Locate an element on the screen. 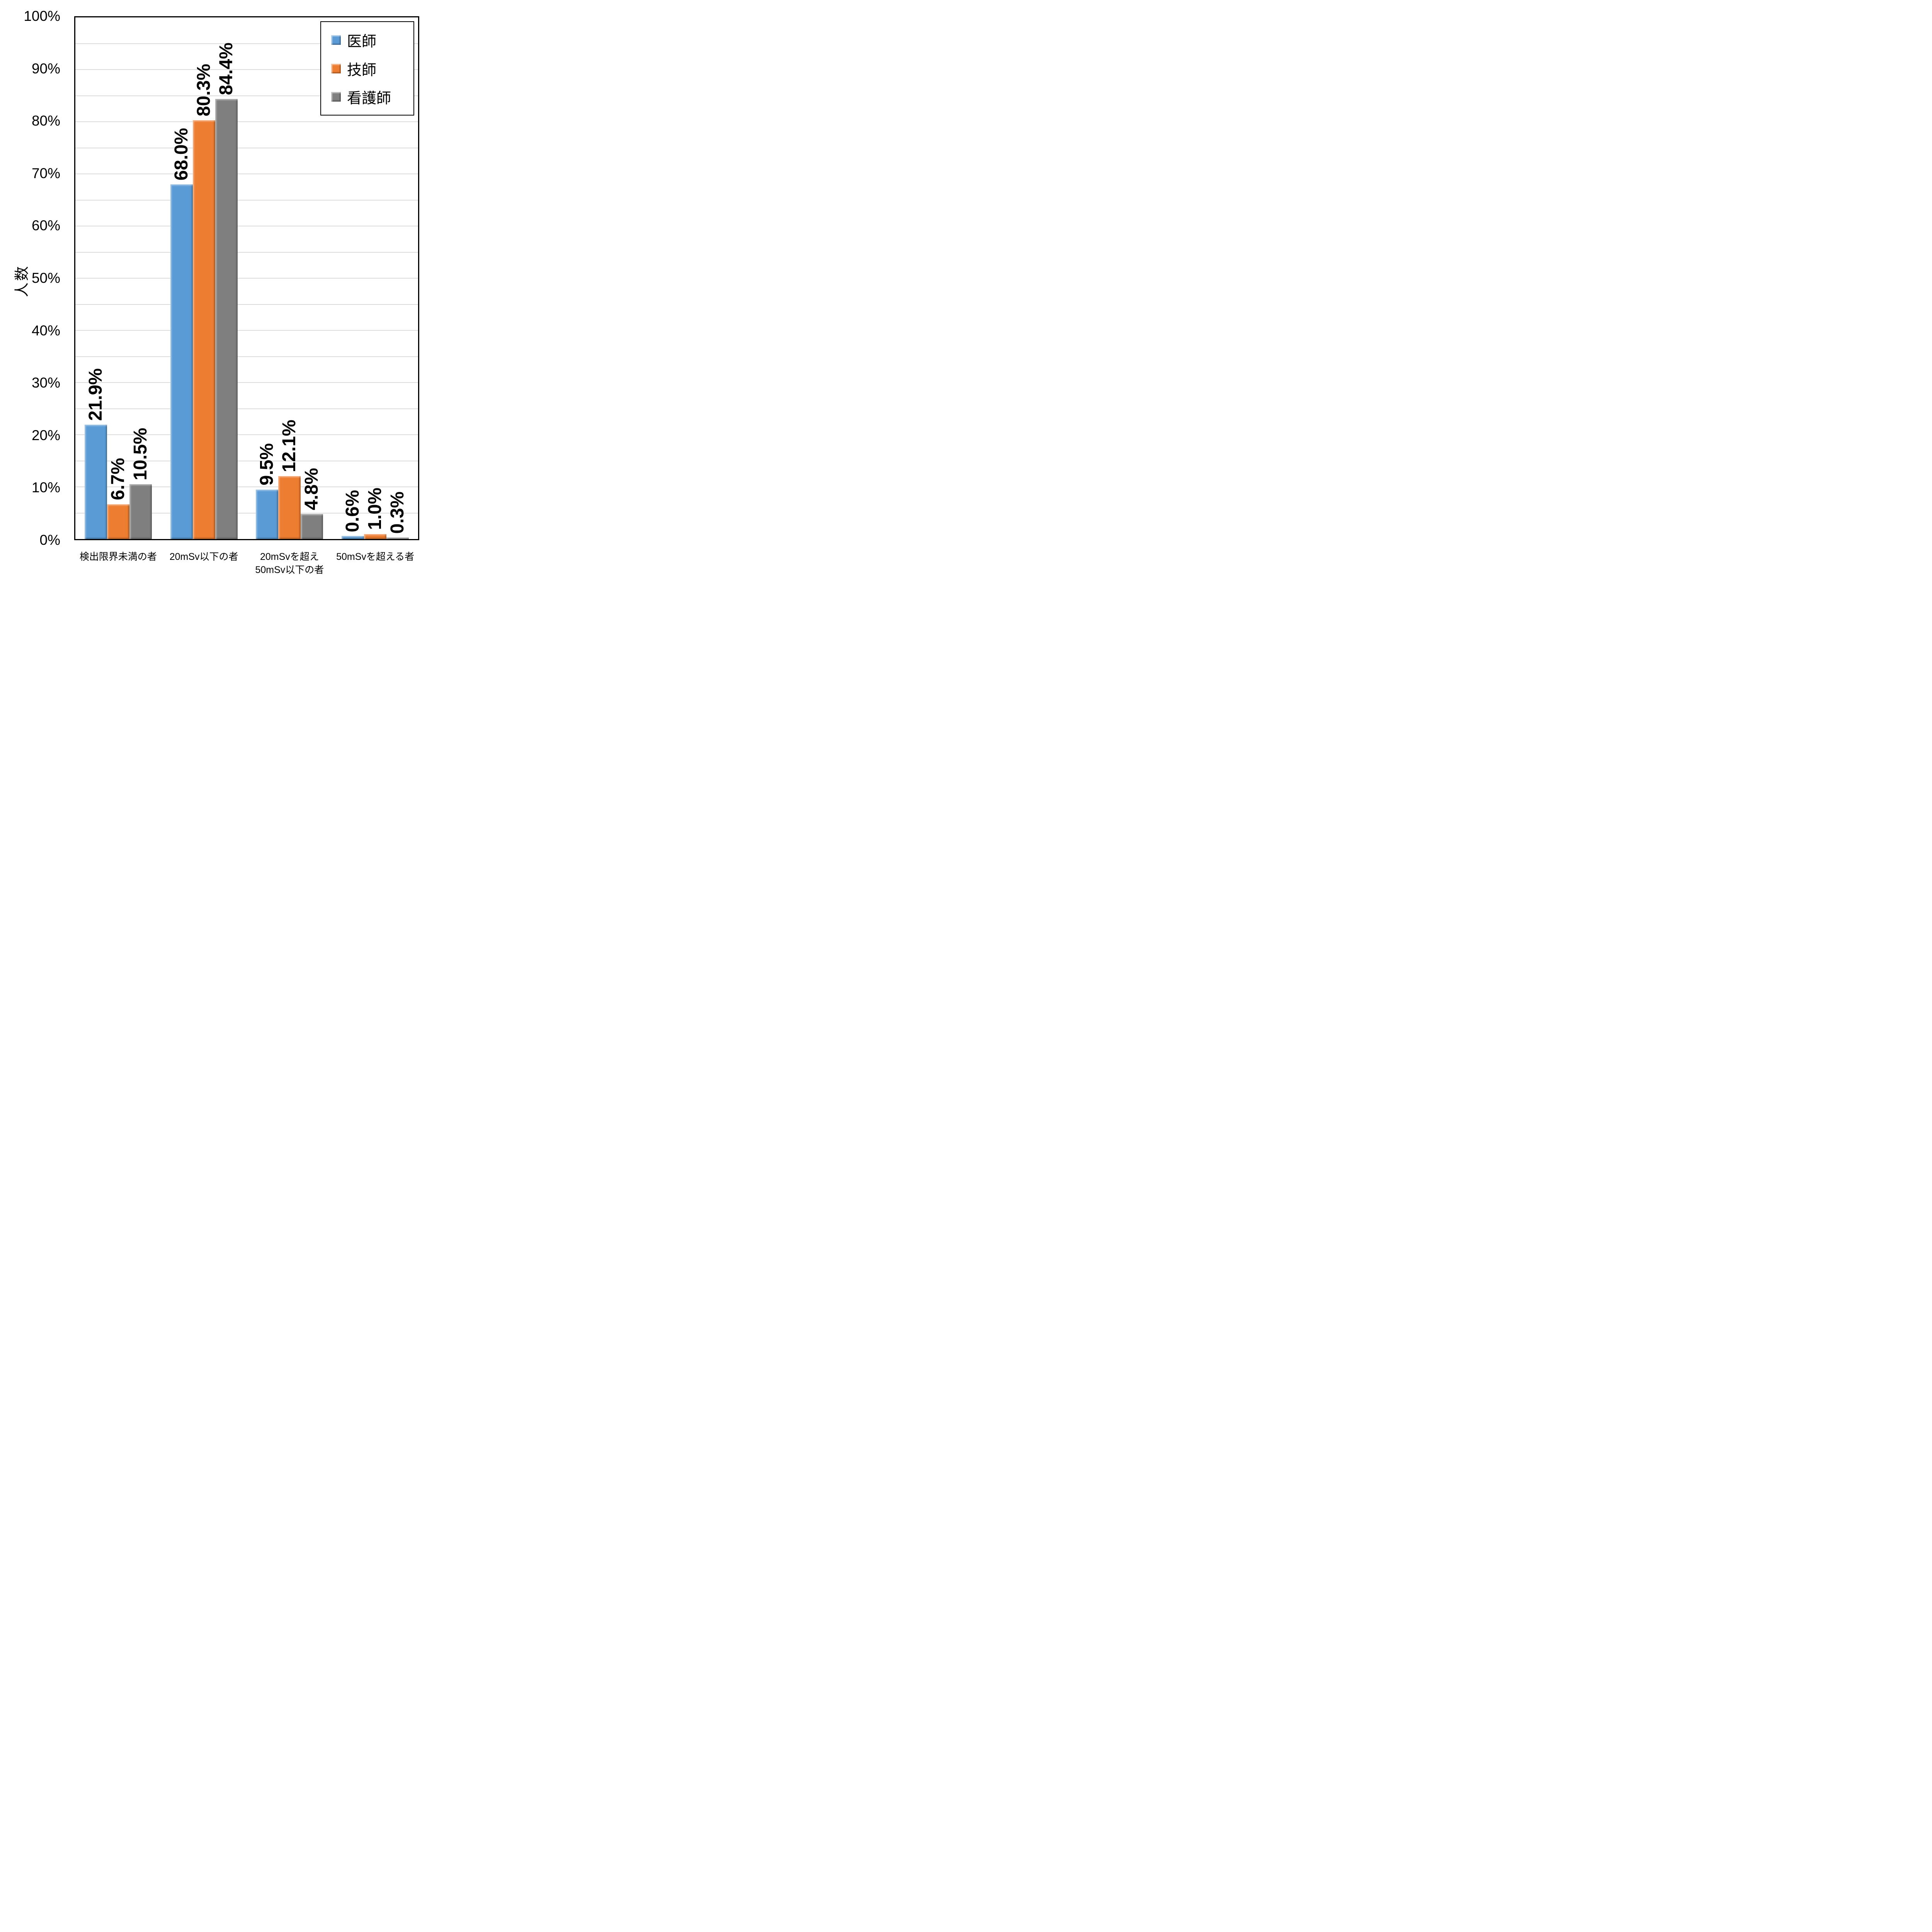  bar-group: 9.5% 12.1% 4.8% is located at coordinates (290, 278).